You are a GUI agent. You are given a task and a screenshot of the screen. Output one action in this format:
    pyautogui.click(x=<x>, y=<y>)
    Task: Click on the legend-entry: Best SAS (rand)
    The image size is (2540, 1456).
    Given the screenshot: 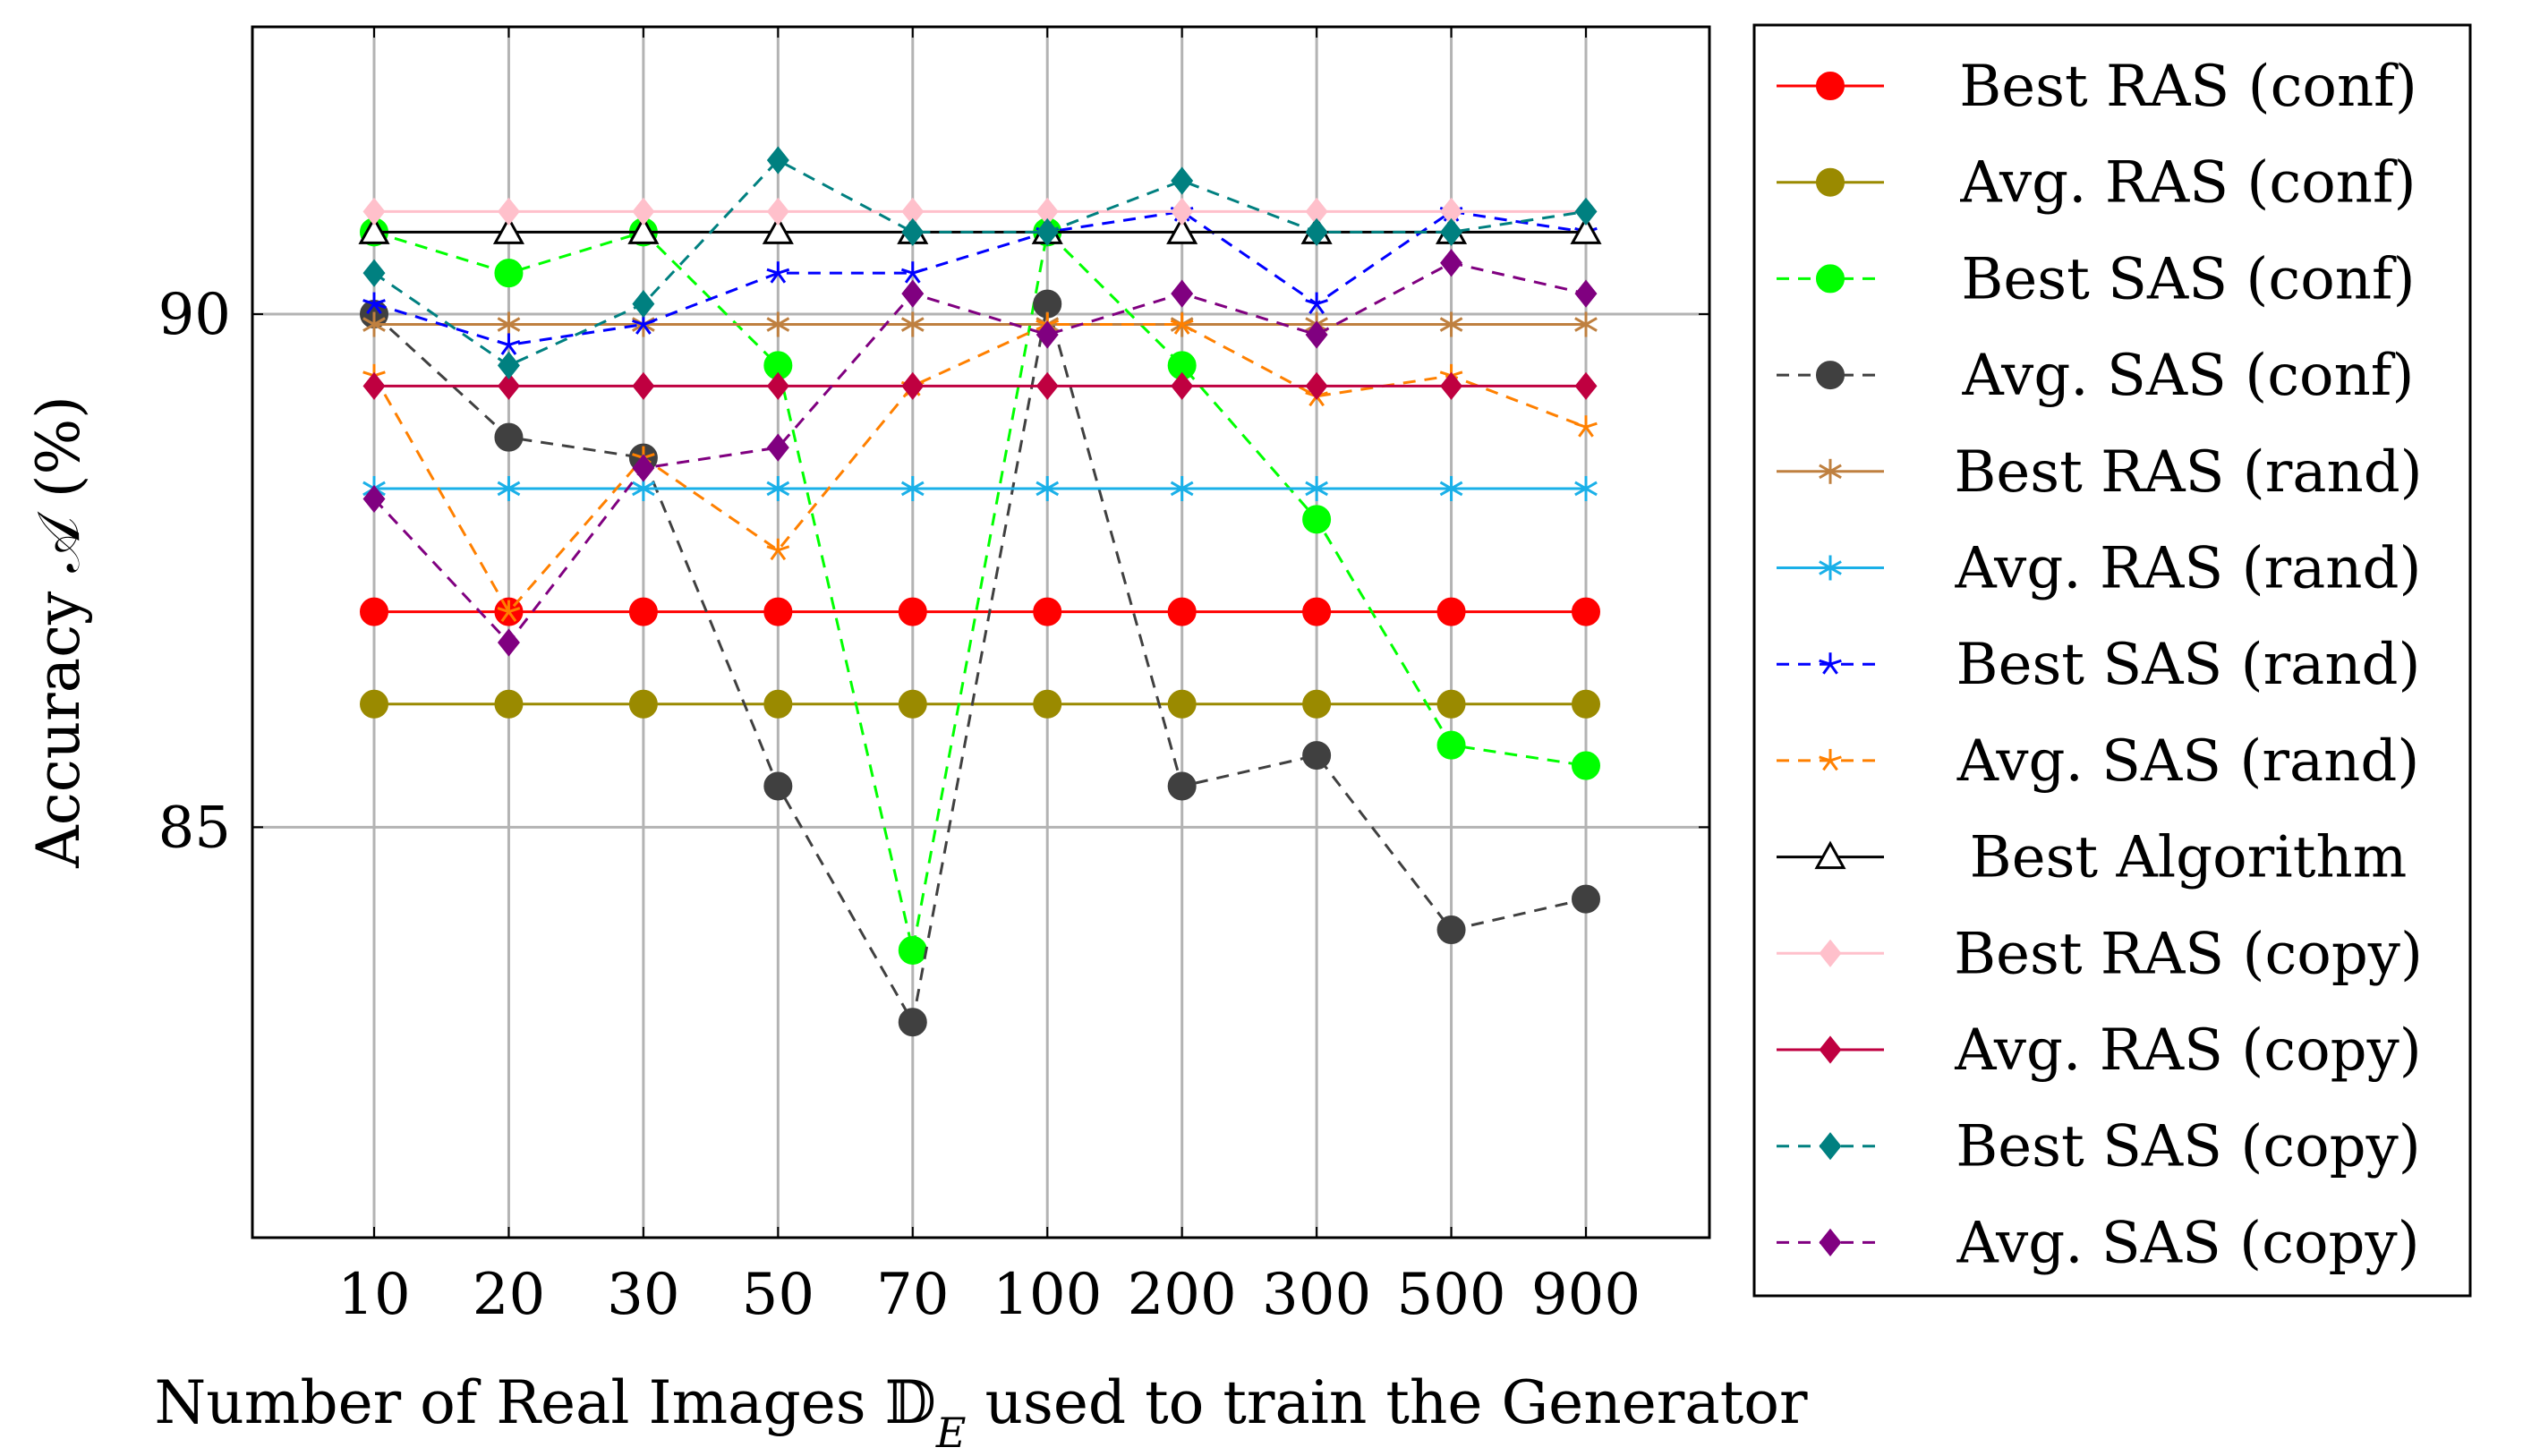 What is the action you would take?
    pyautogui.click(x=2098, y=665)
    